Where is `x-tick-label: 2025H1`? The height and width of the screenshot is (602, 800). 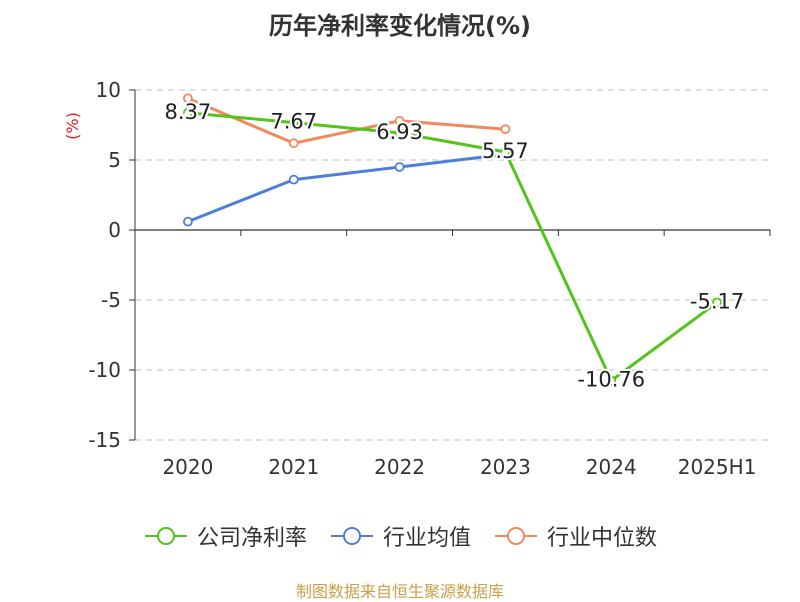 x-tick-label: 2025H1 is located at coordinates (717, 467).